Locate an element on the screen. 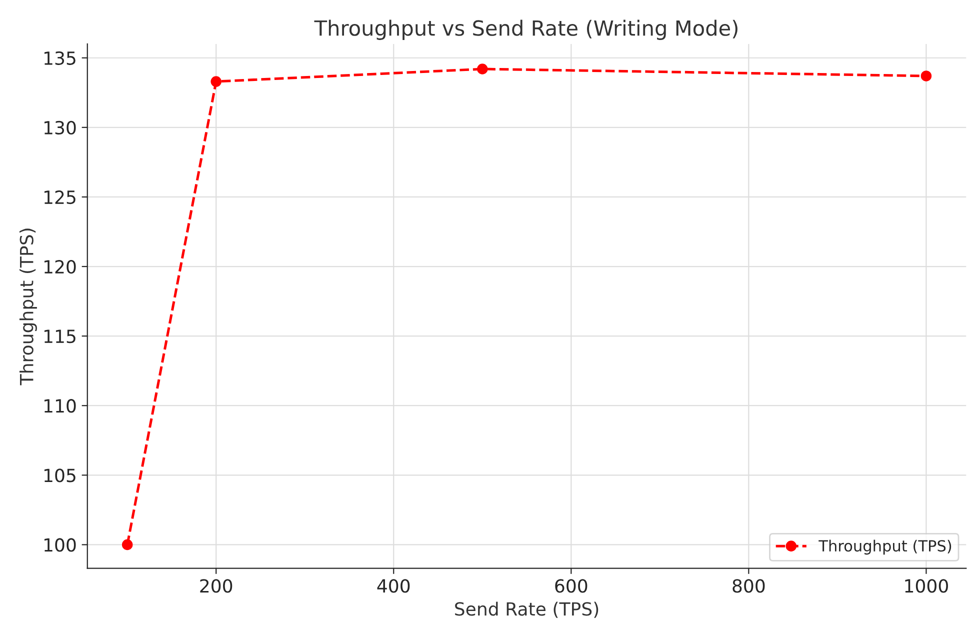 This screenshot has height=628, width=971. legend-label: Throughput (TPS) is located at coordinates (885, 547).